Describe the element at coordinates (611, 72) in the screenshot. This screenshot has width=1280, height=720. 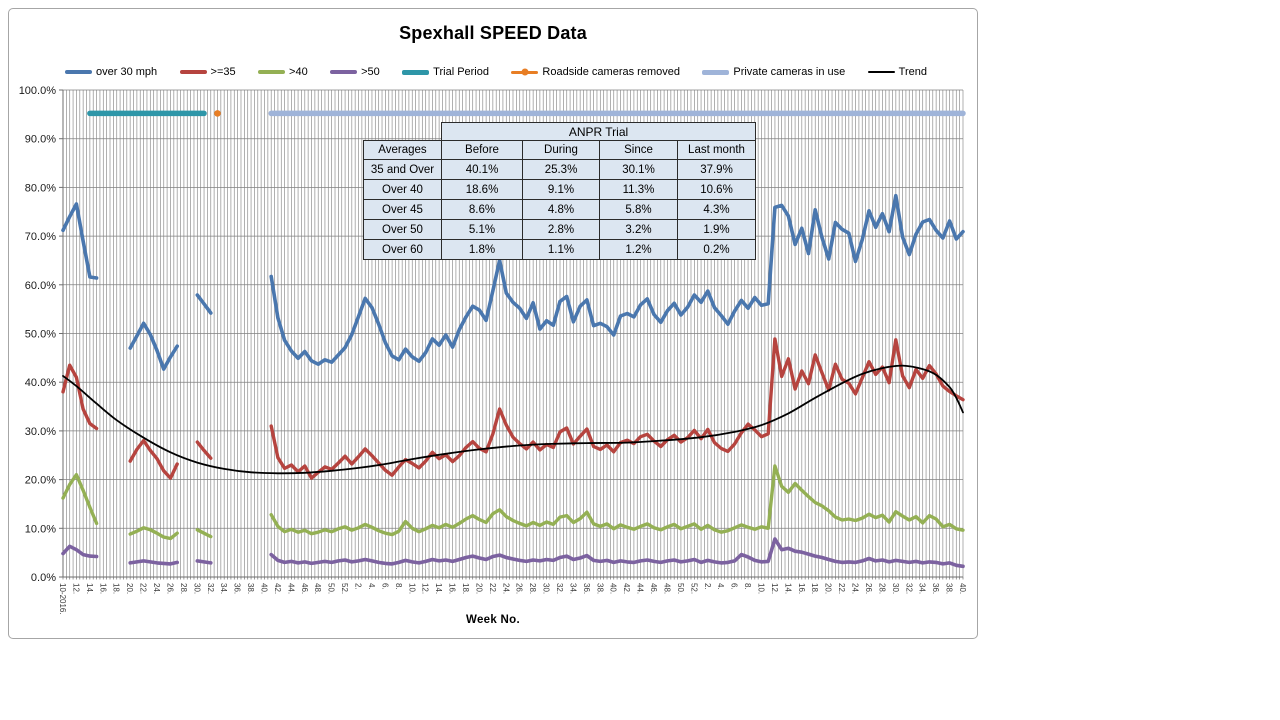
I see `legend-label: Roadside cameras removed` at that location.